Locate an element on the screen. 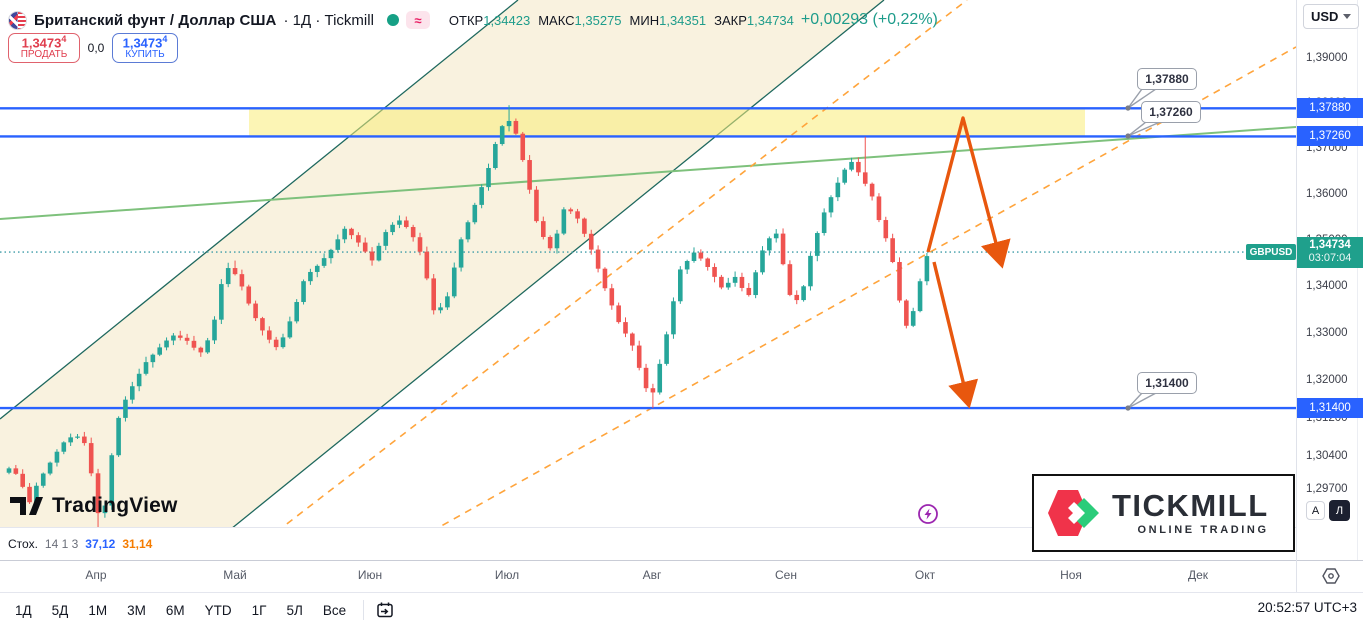 The image size is (1363, 627). market-open-icon is located at coordinates (392, 20).